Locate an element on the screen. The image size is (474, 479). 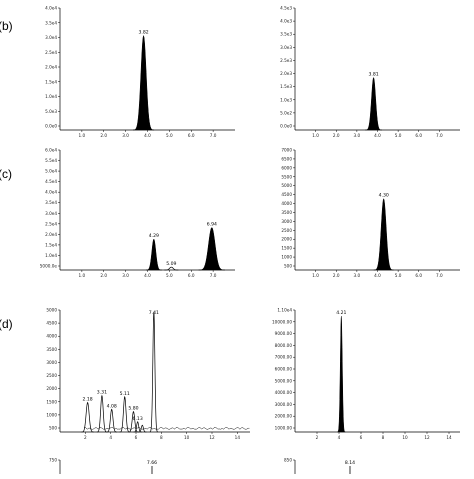
y-tick-label: 5000.0e is located at coordinates (49, 266).